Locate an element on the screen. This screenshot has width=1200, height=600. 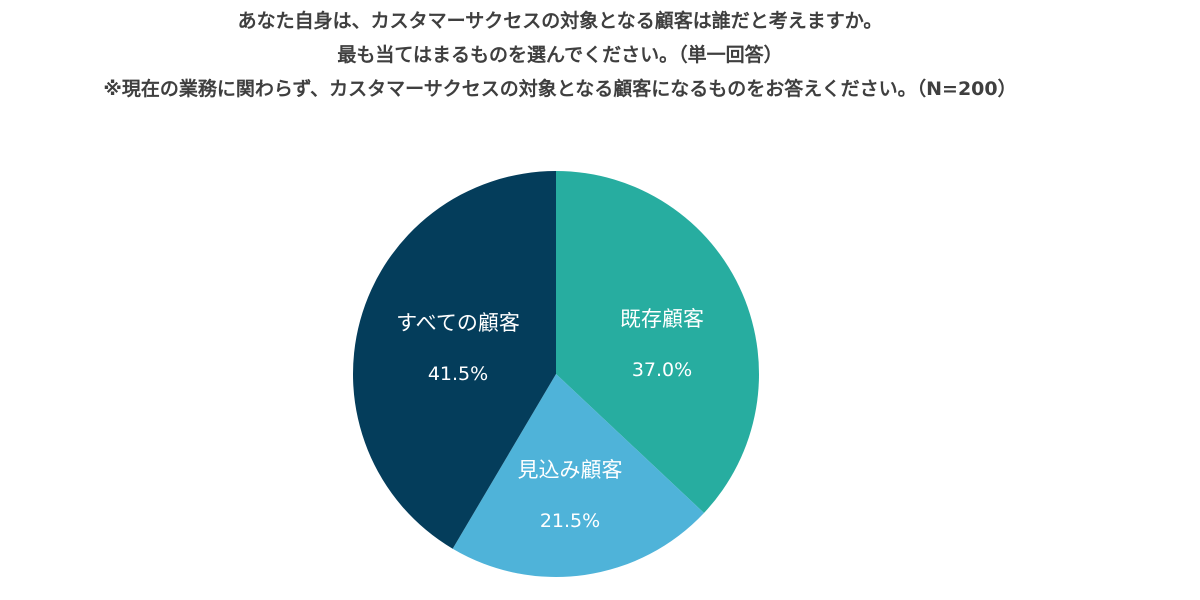
slice-value-prospective-customers: 21.5% is located at coordinates (570, 521).